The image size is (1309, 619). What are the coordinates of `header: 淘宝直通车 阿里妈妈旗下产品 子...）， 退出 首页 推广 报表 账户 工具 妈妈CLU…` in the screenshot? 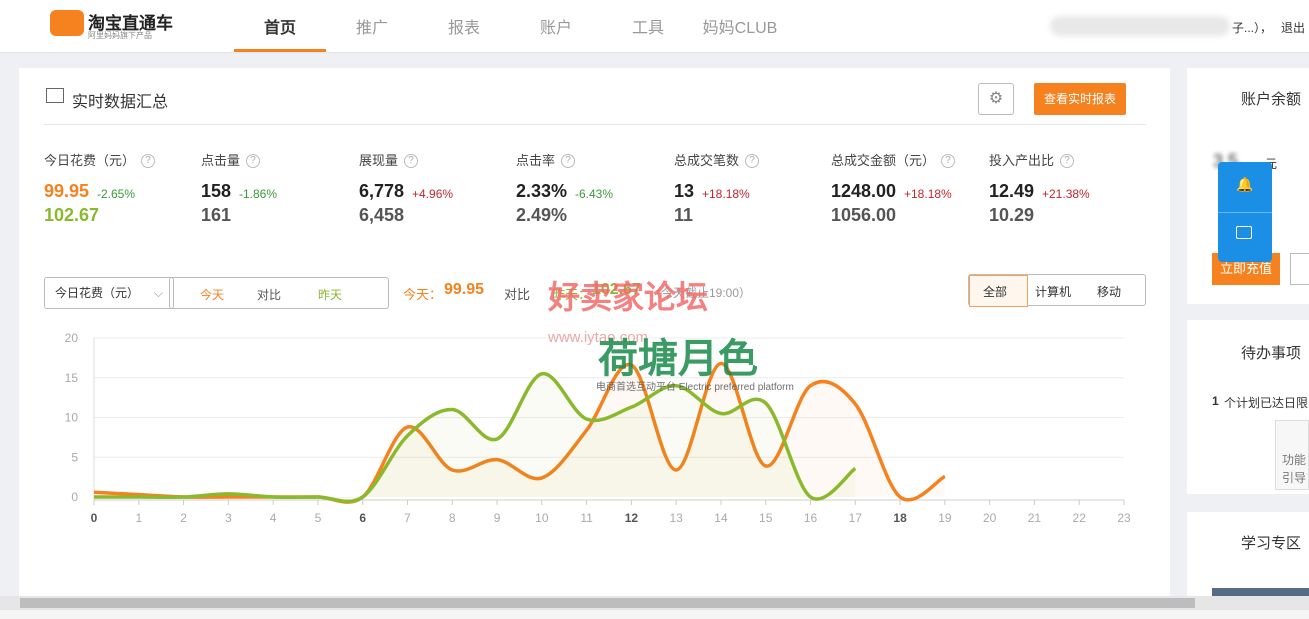 It's located at (654, 26).